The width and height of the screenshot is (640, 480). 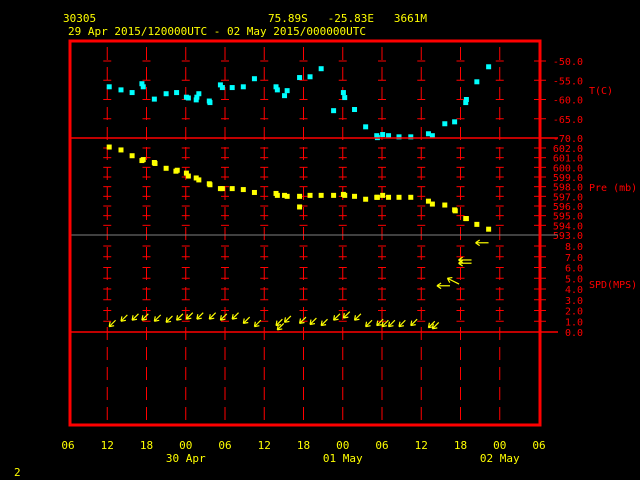 I want to click on y-tick-label: 597.0, so click(x=568, y=197).